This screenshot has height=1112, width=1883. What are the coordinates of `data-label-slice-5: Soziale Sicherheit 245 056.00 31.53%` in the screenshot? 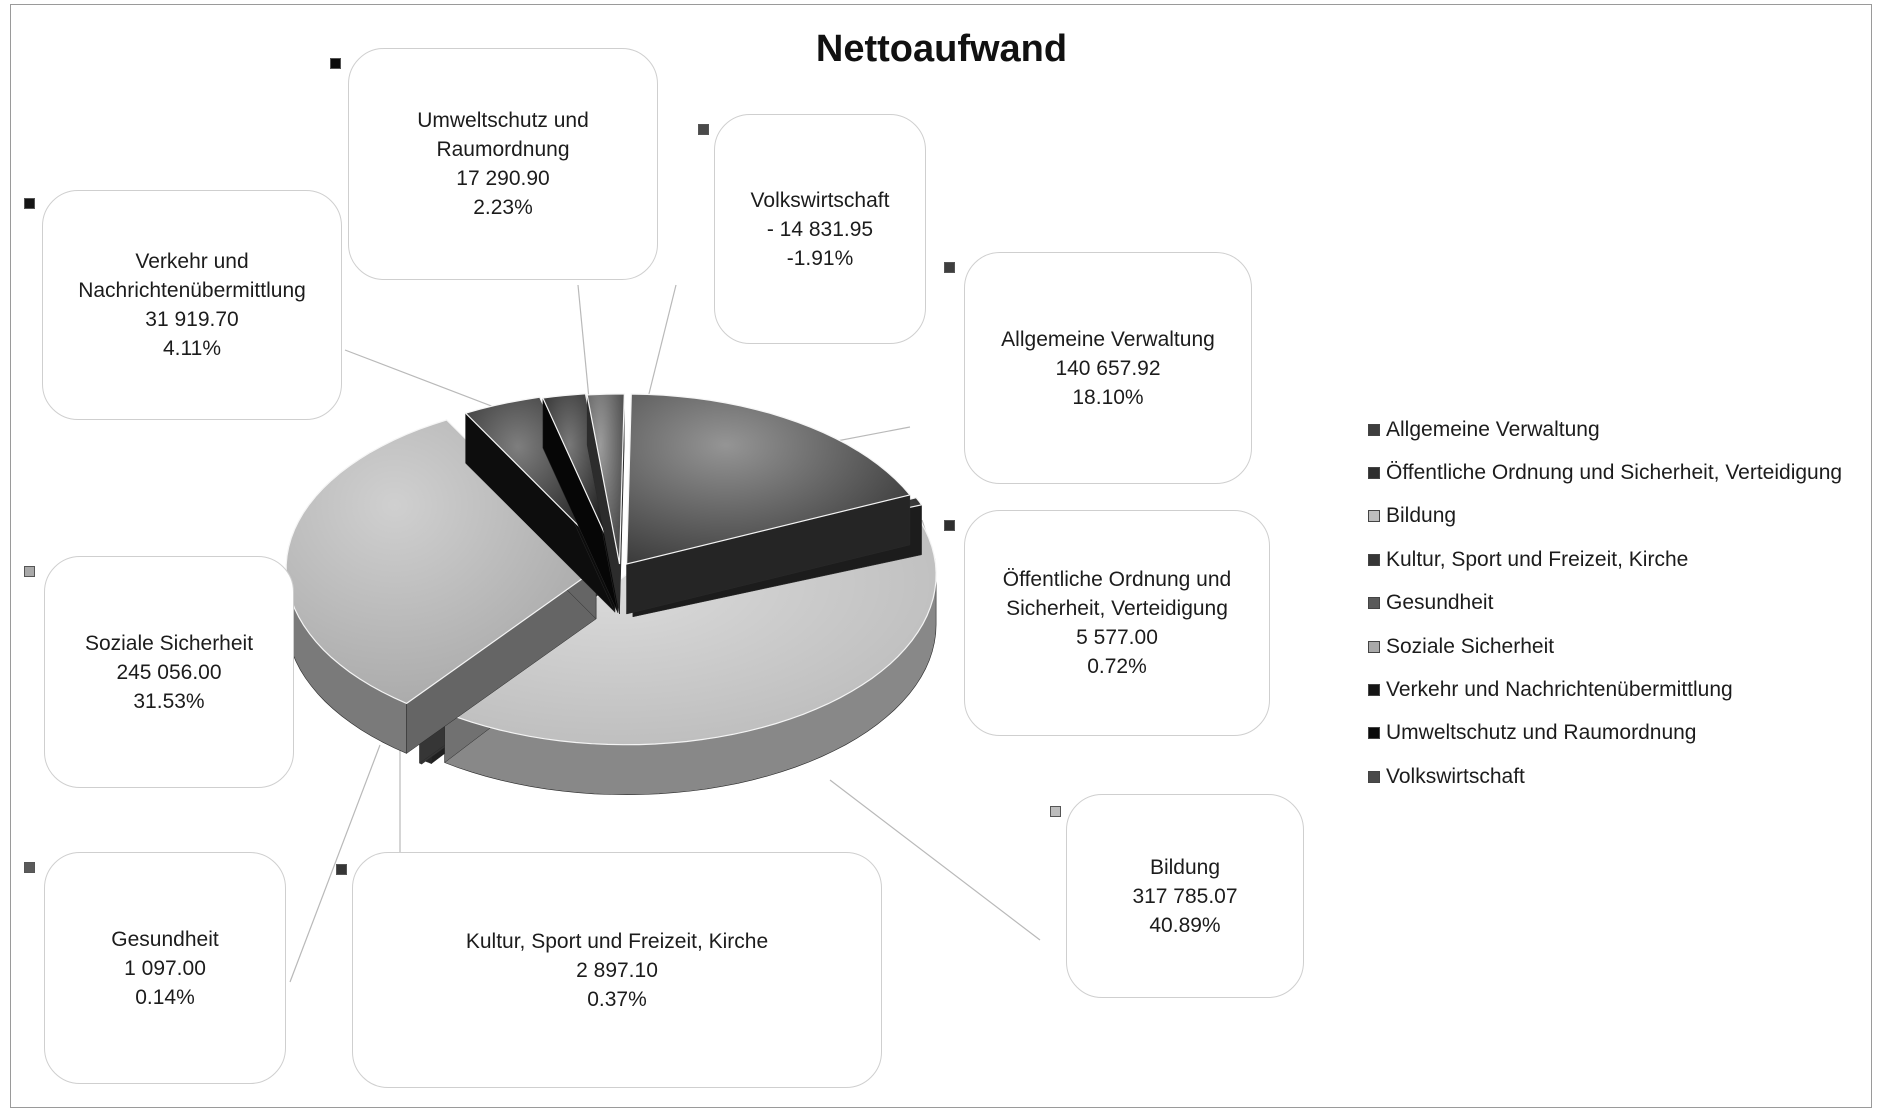 It's located at (169, 672).